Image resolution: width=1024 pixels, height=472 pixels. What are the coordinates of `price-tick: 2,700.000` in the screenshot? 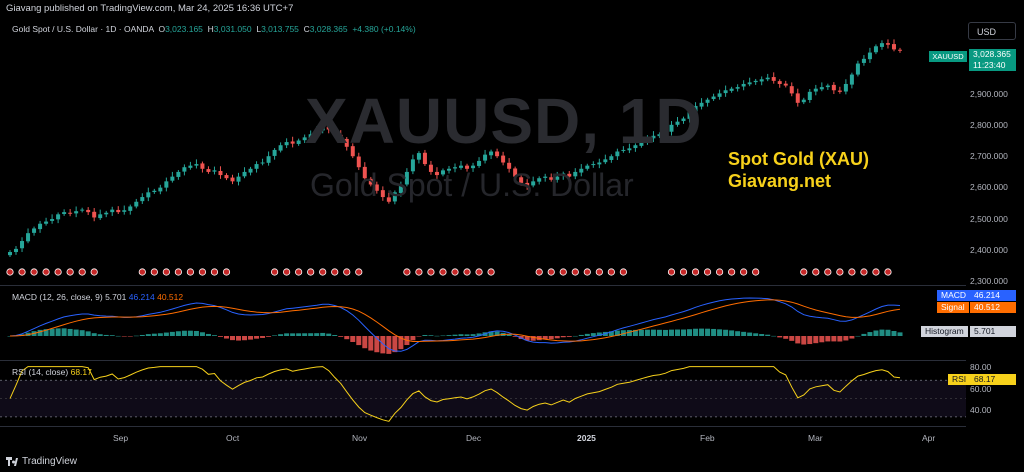 It's located at (989, 156).